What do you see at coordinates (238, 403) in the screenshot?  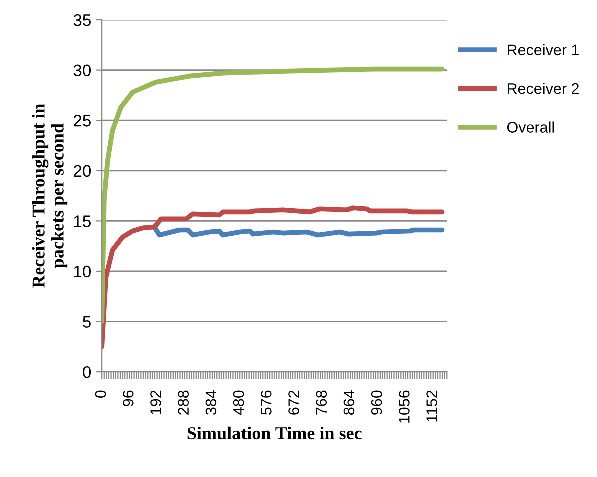 I see `x-tick-label: 480` at bounding box center [238, 403].